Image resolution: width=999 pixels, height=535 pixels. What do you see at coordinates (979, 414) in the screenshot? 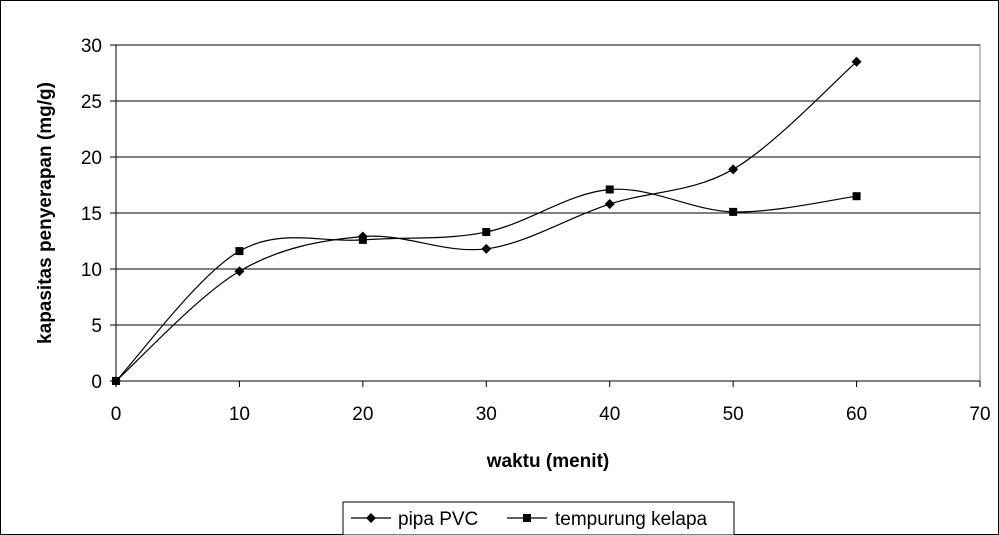
I see `x-tick-label-70: 70` at bounding box center [979, 414].